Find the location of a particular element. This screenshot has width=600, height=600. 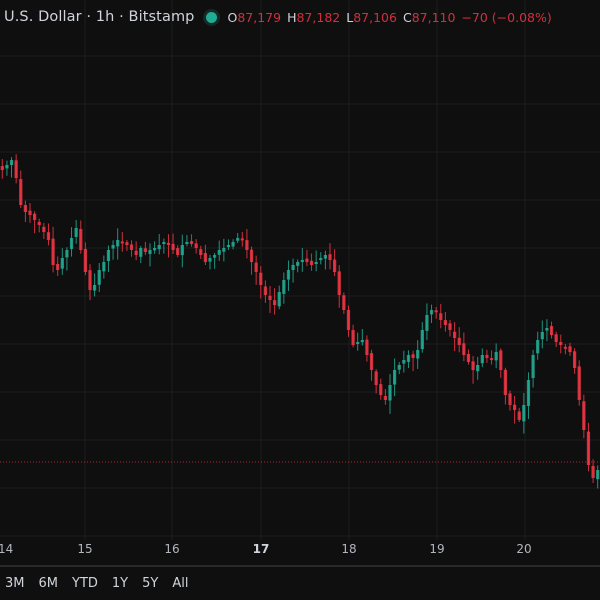

range-selector: 3M 6M YTD 1Y 5Y All is located at coordinates (300, 583).